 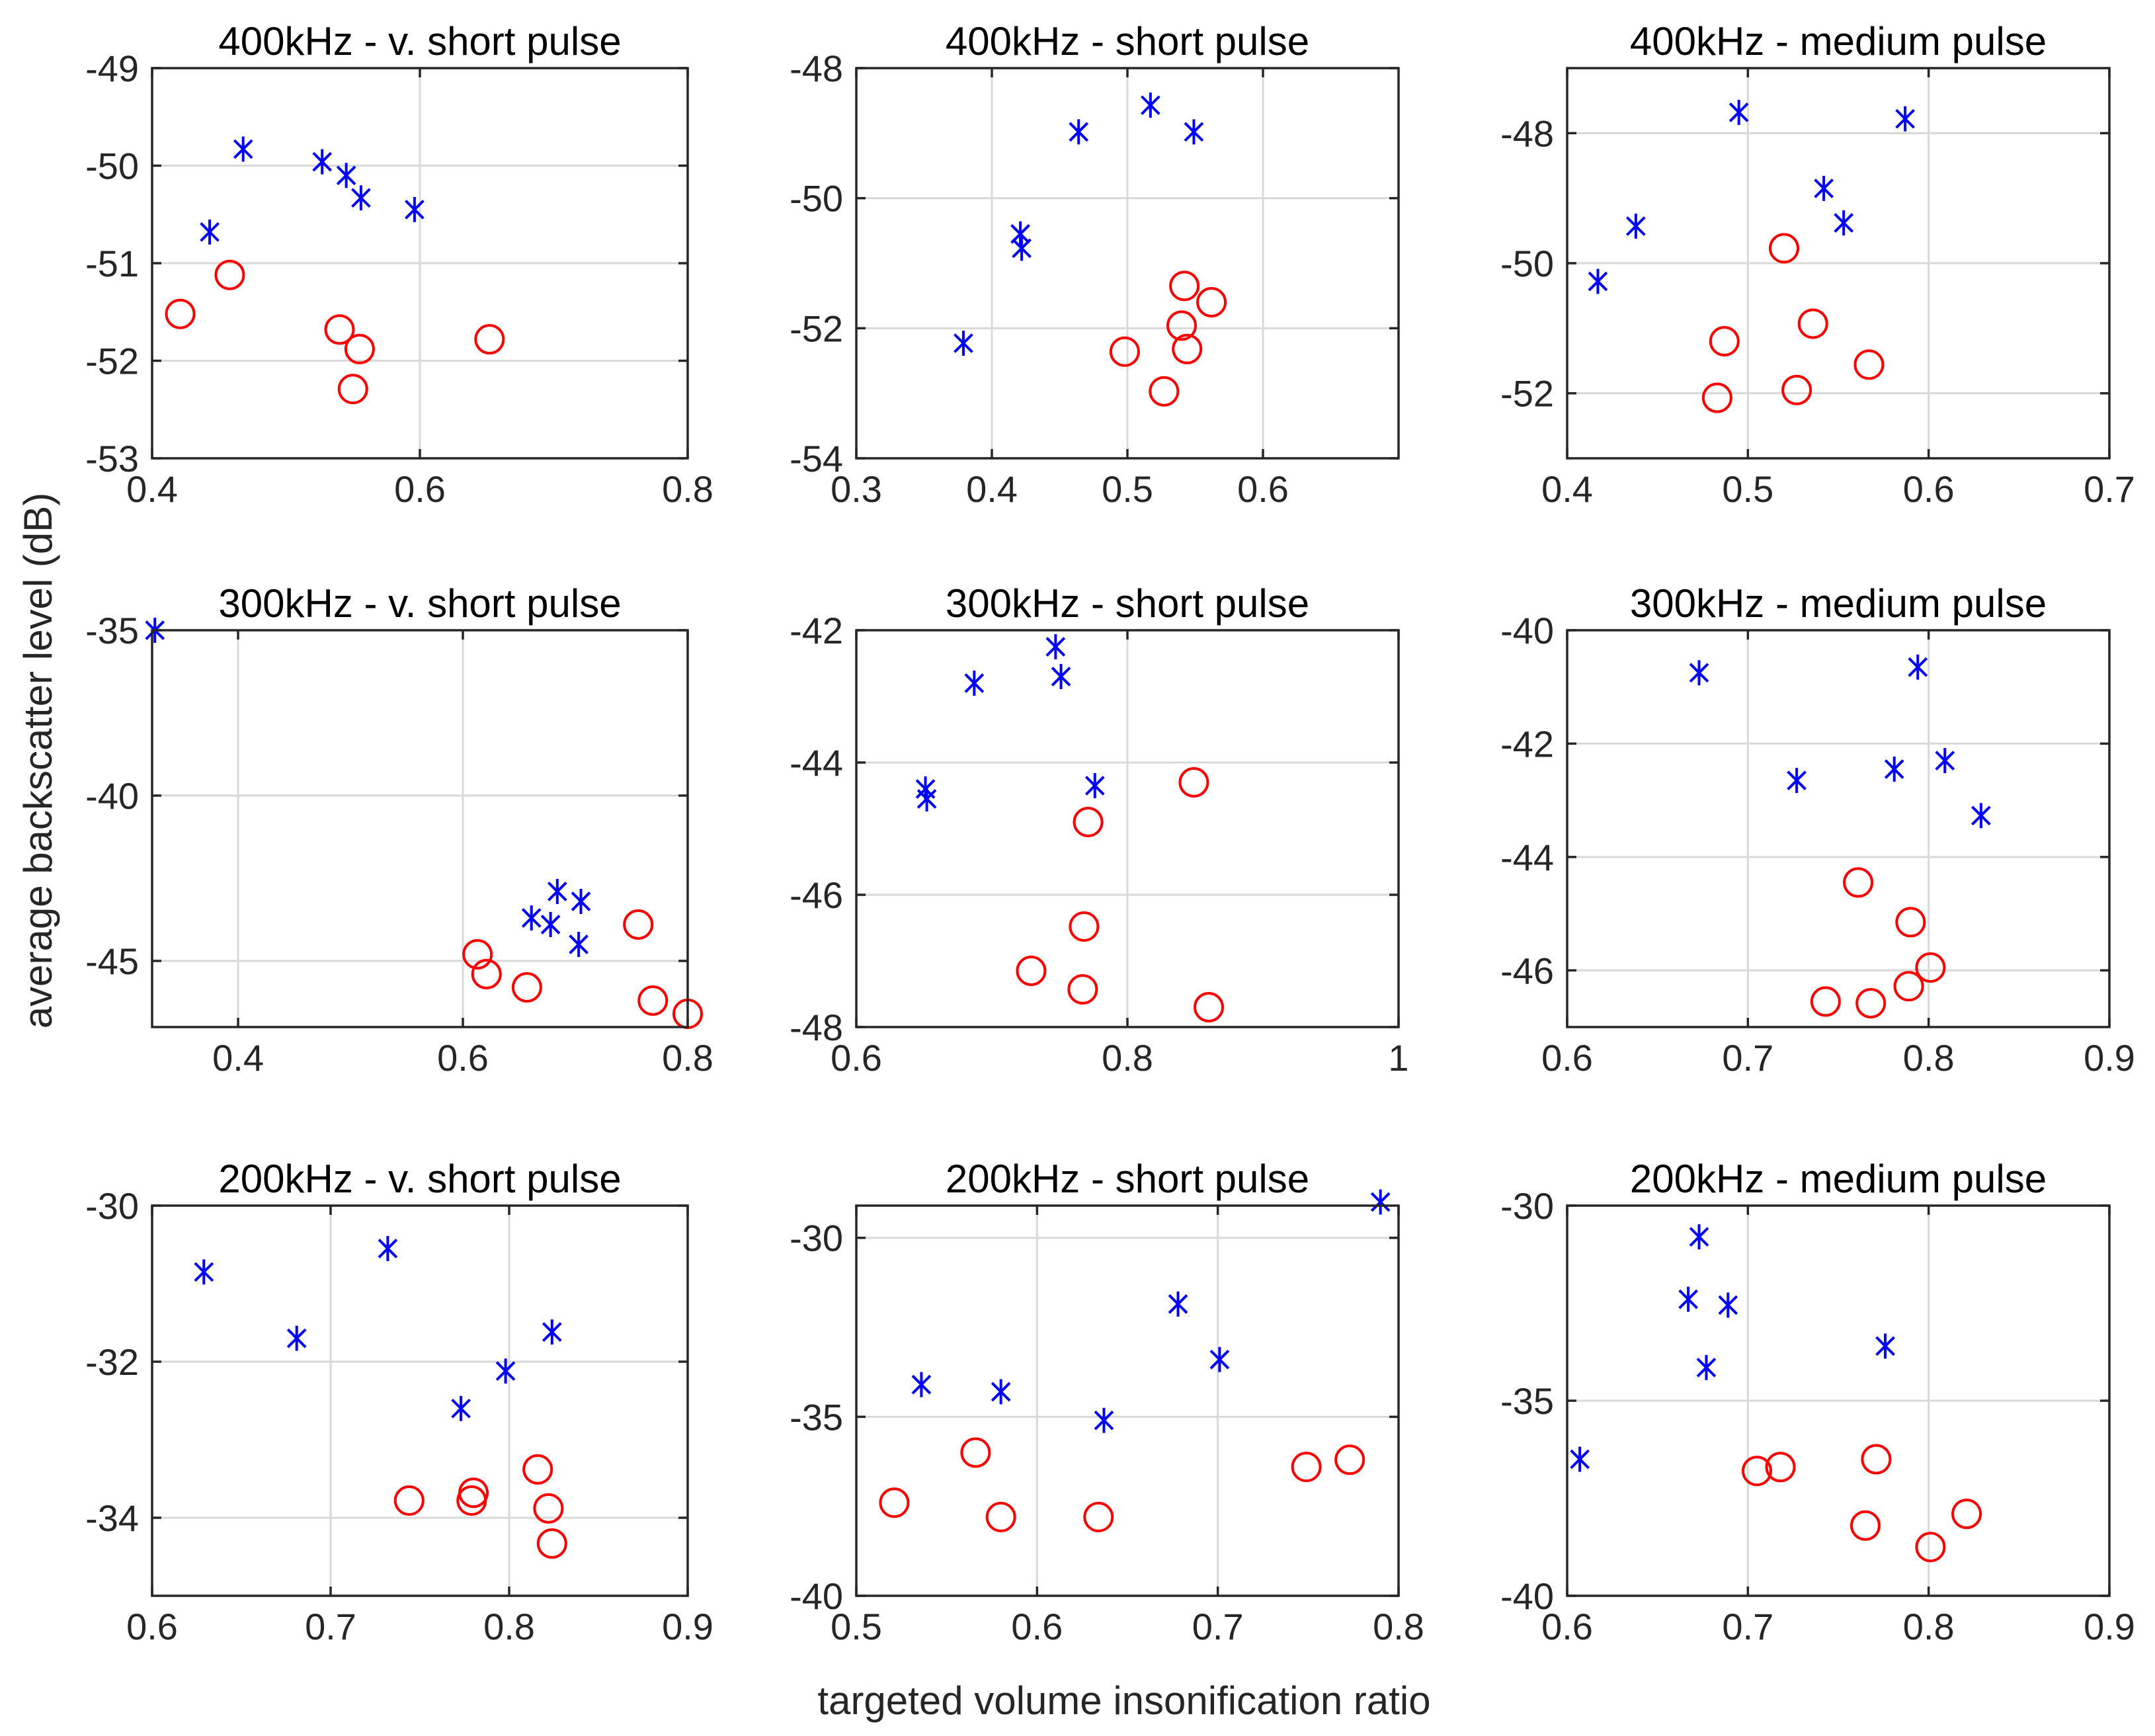 I want to click on panel-title: 300kHz - v. short pulse, so click(x=419, y=603).